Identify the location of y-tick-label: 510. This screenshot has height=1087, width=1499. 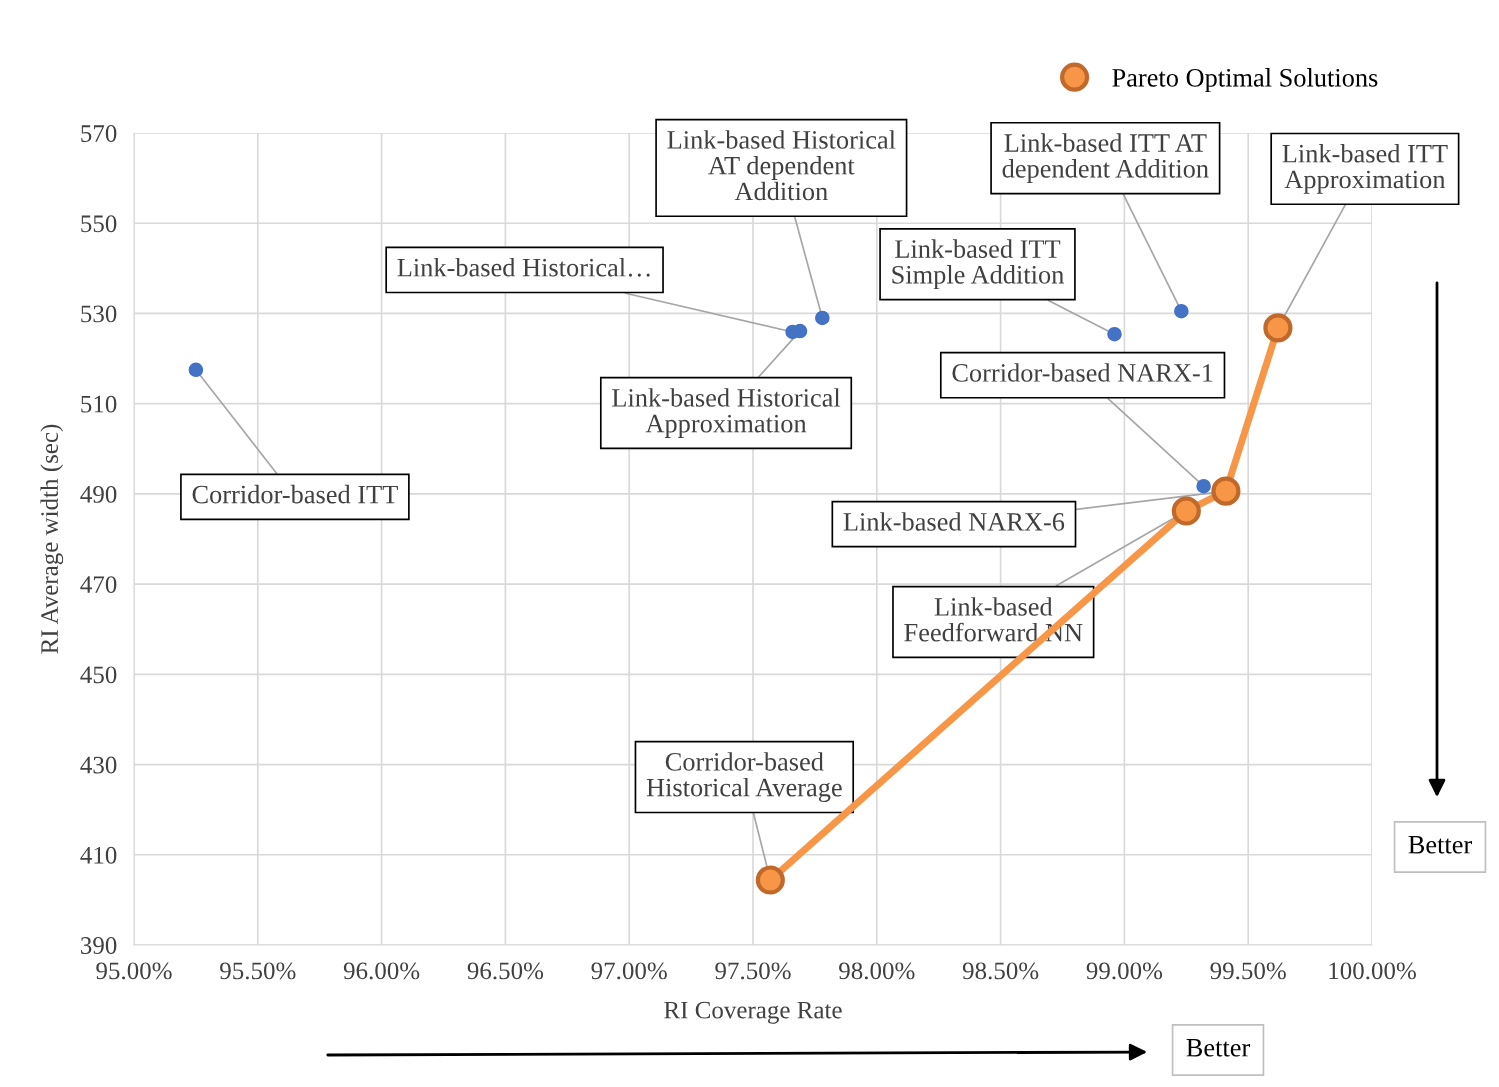
(99, 404).